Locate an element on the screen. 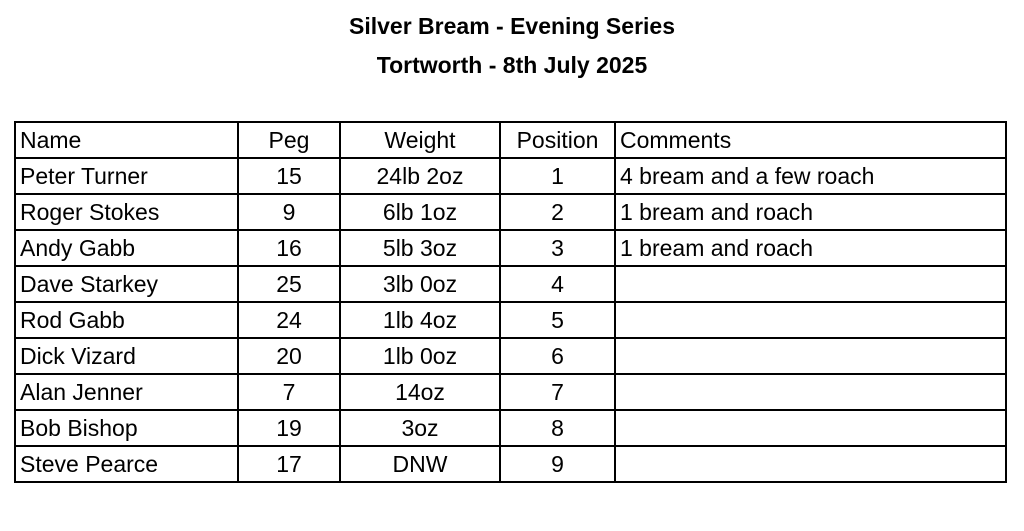 This screenshot has height=531, width=1024. header-weight: Weight is located at coordinates (420, 140).